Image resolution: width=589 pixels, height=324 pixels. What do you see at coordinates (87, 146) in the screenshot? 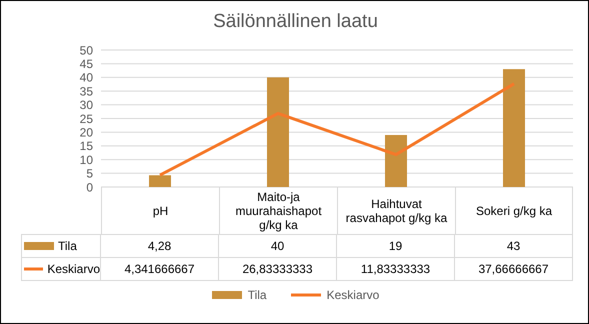
I see `y-tick-label: 15` at bounding box center [87, 146].